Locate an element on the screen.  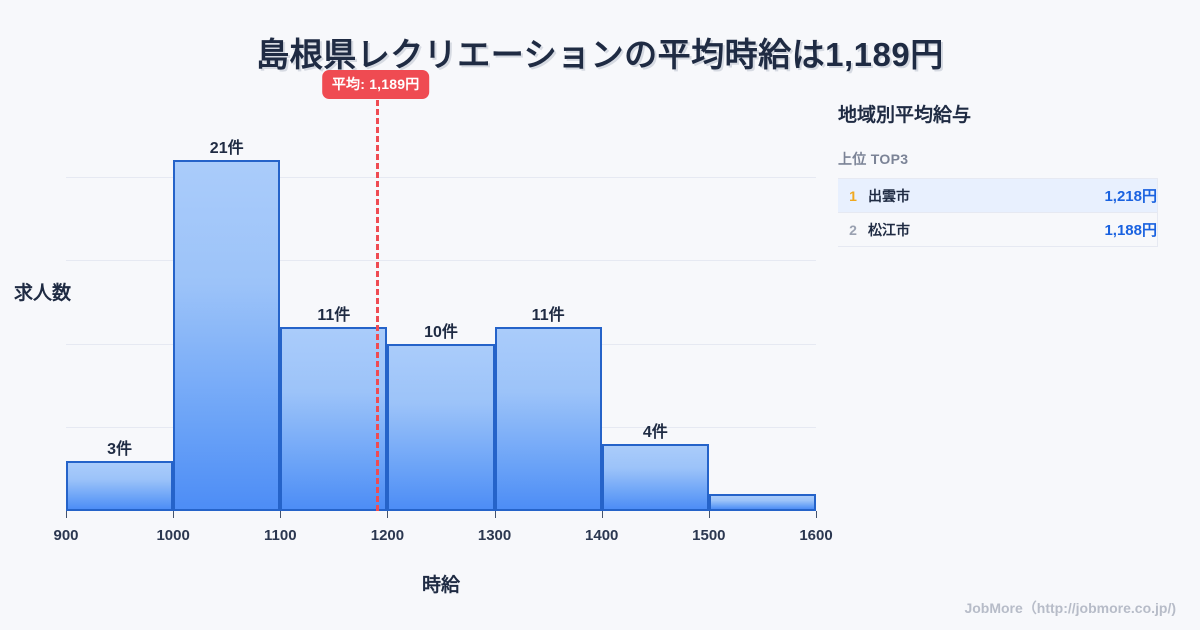
ranking-position: 2 is located at coordinates (853, 229).